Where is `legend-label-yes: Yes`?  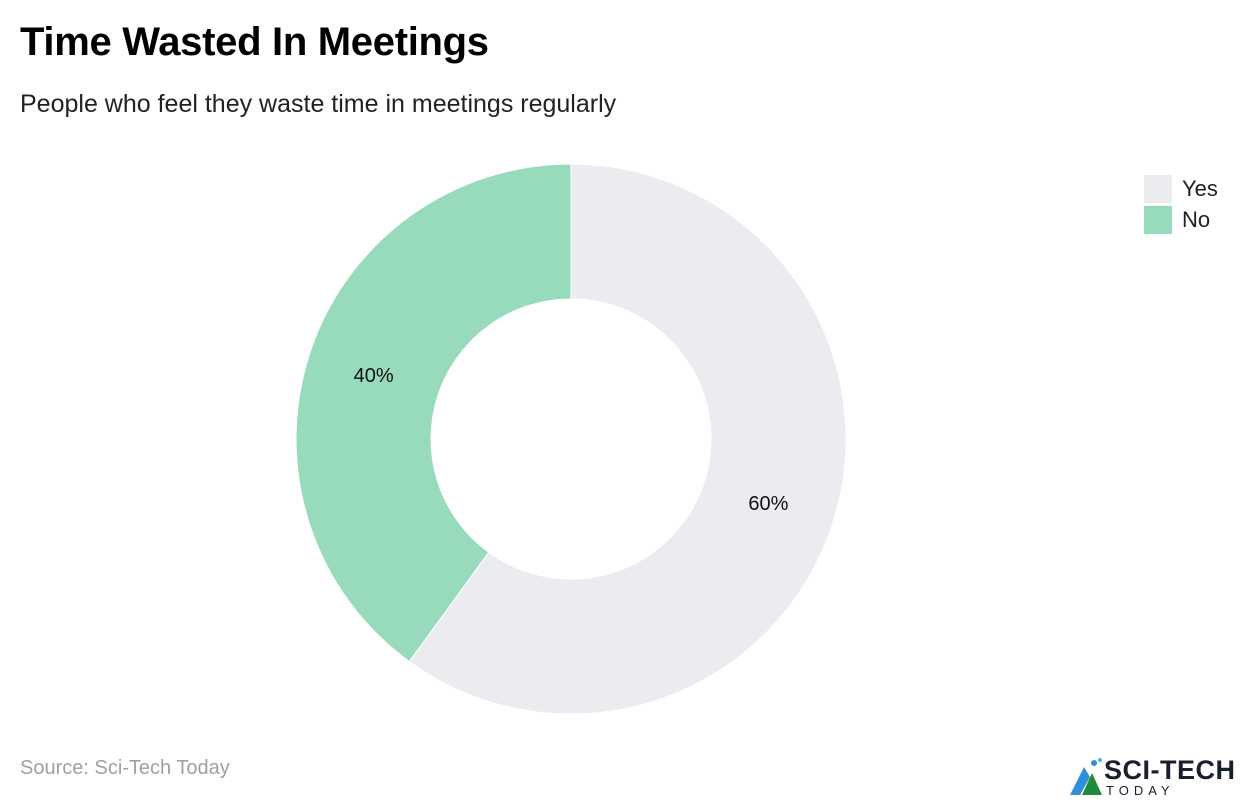
legend-label-yes: Yes is located at coordinates (1200, 188).